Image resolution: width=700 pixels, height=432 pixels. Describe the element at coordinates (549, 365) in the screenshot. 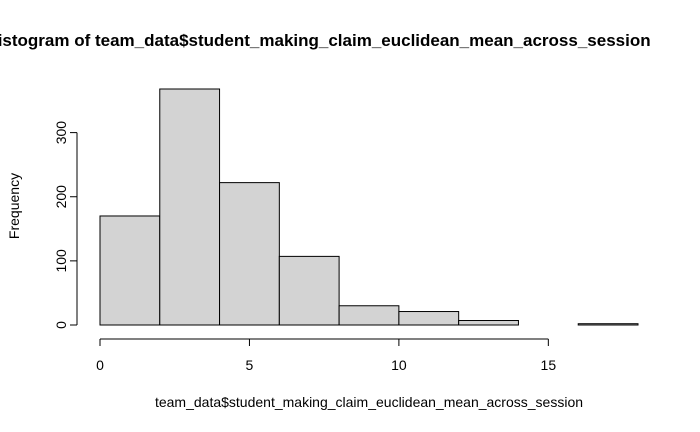

I see `x-tick-label: 15` at that location.